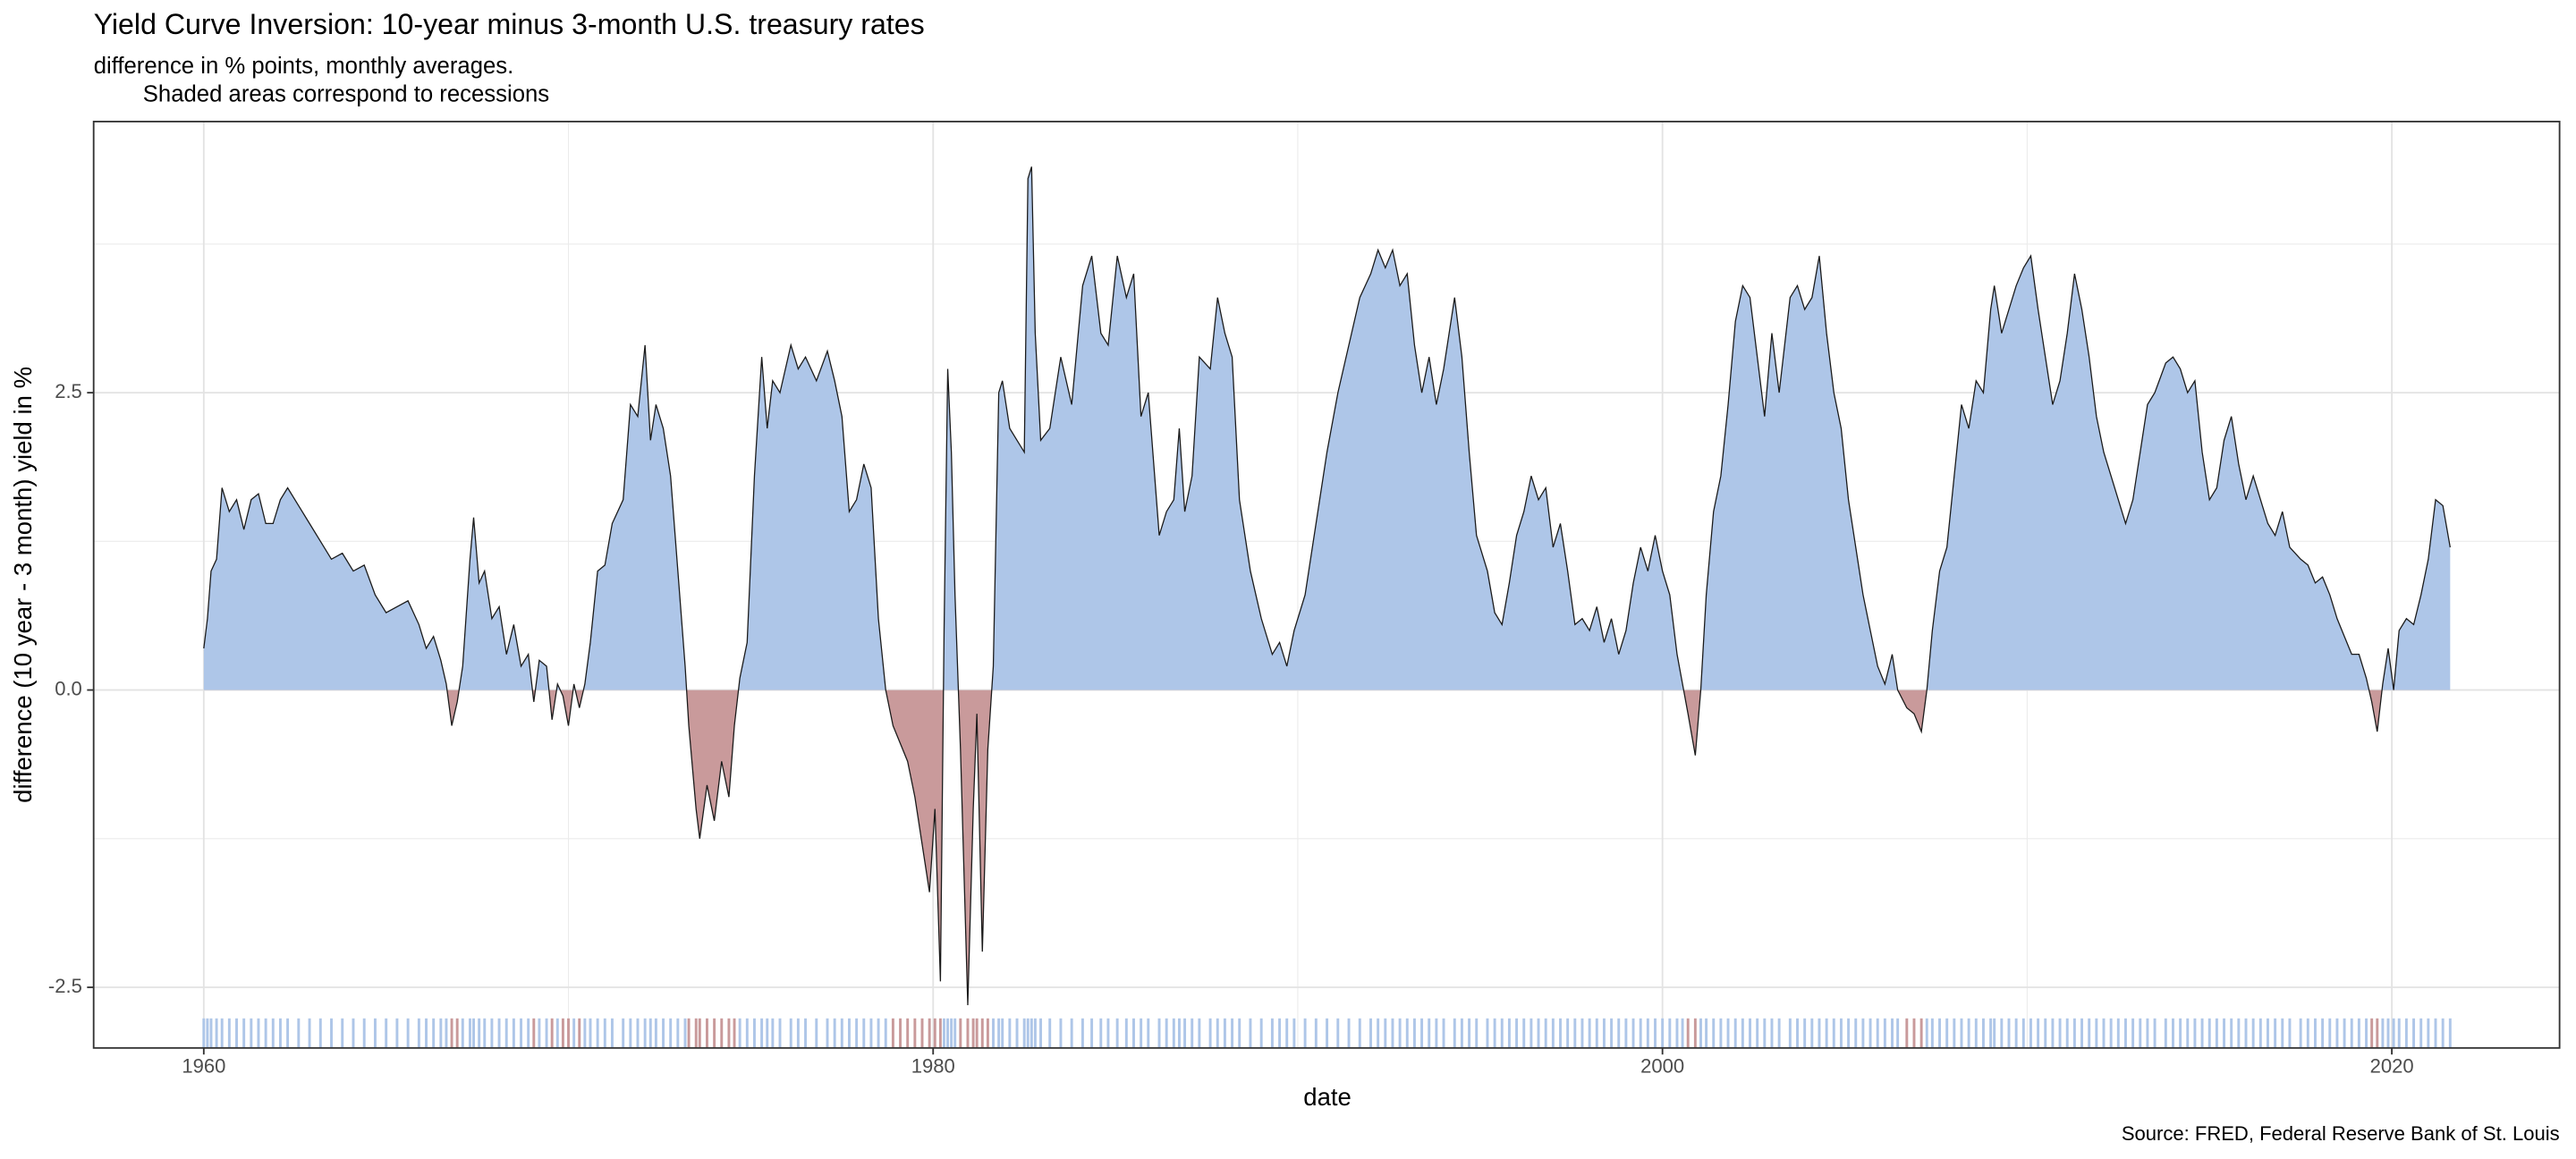  Describe the element at coordinates (65, 986) in the screenshot. I see `y-tick-label: -2.5` at that location.